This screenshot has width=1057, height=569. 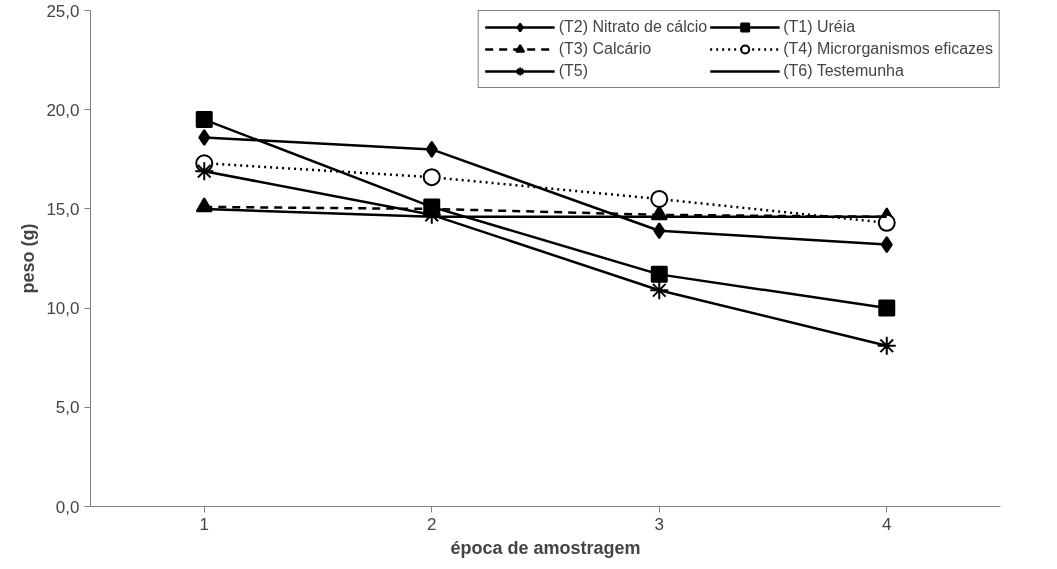 I want to click on legend-label: (T1) Uréia, so click(x=819, y=27).